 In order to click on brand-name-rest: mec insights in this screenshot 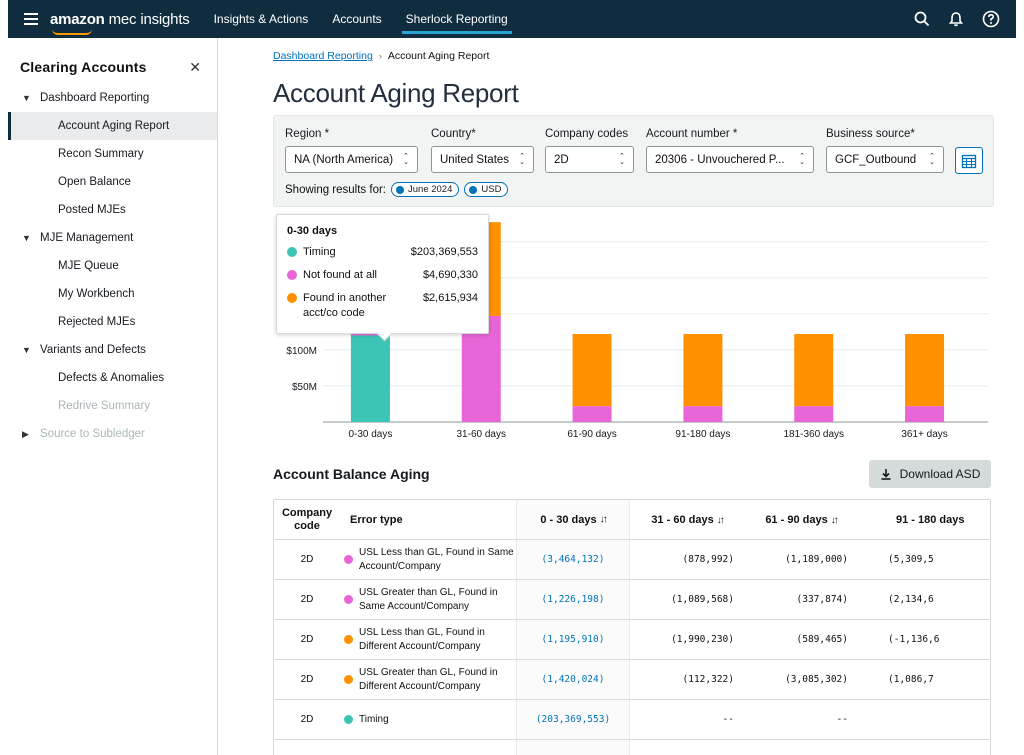, I will do `click(147, 19)`.